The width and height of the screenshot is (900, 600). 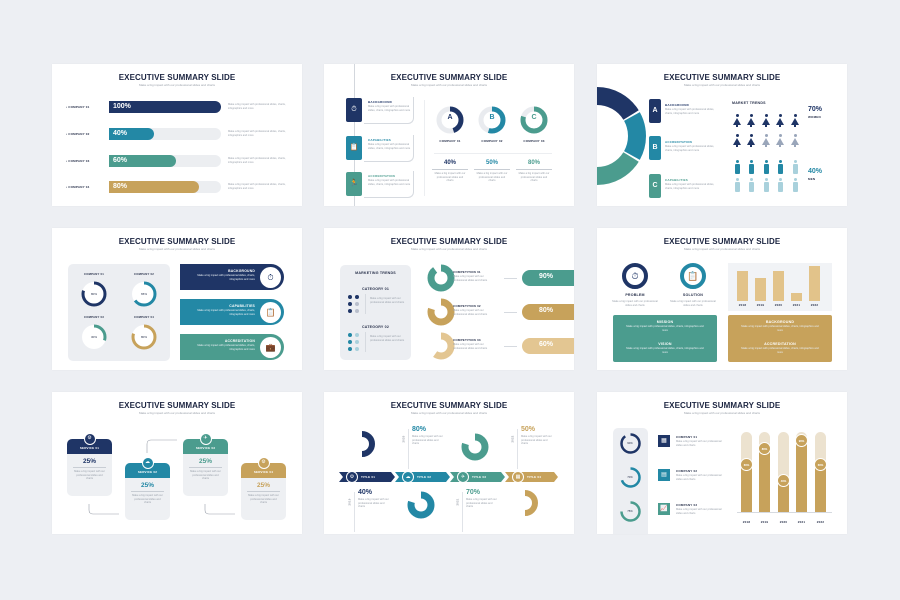 I want to click on stat-value: 40%, so click(x=365, y=492).